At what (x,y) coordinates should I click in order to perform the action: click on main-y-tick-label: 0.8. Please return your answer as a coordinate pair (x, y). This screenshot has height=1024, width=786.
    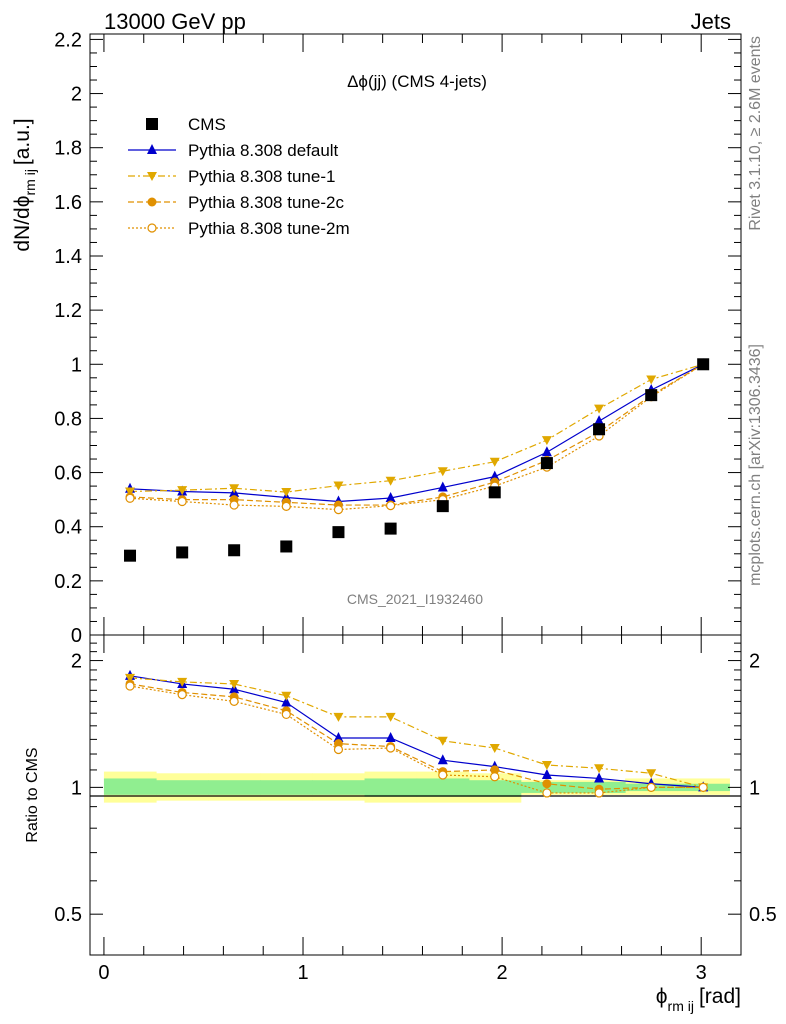
    Looking at the image, I should click on (68, 419).